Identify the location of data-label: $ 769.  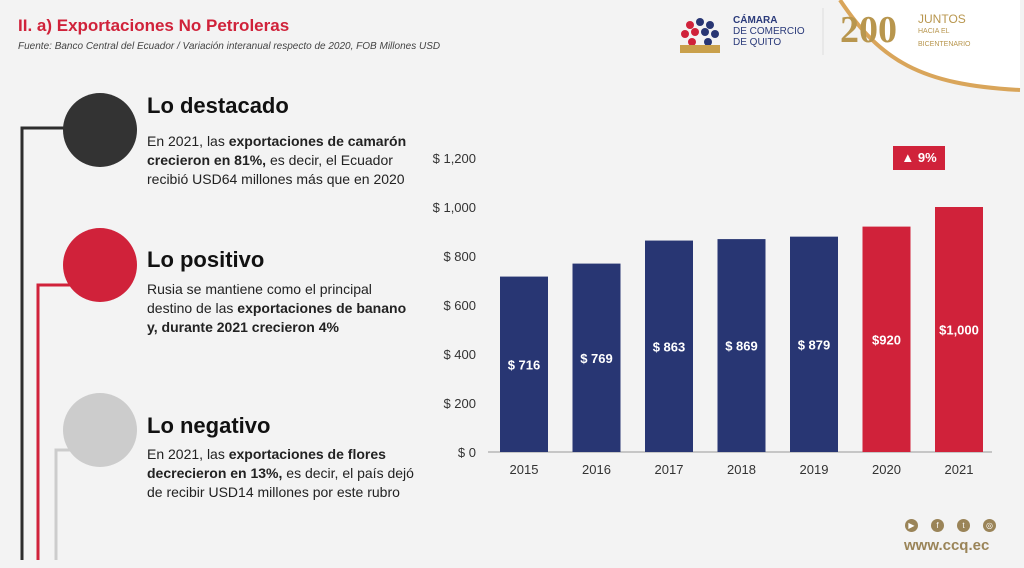
(596, 358).